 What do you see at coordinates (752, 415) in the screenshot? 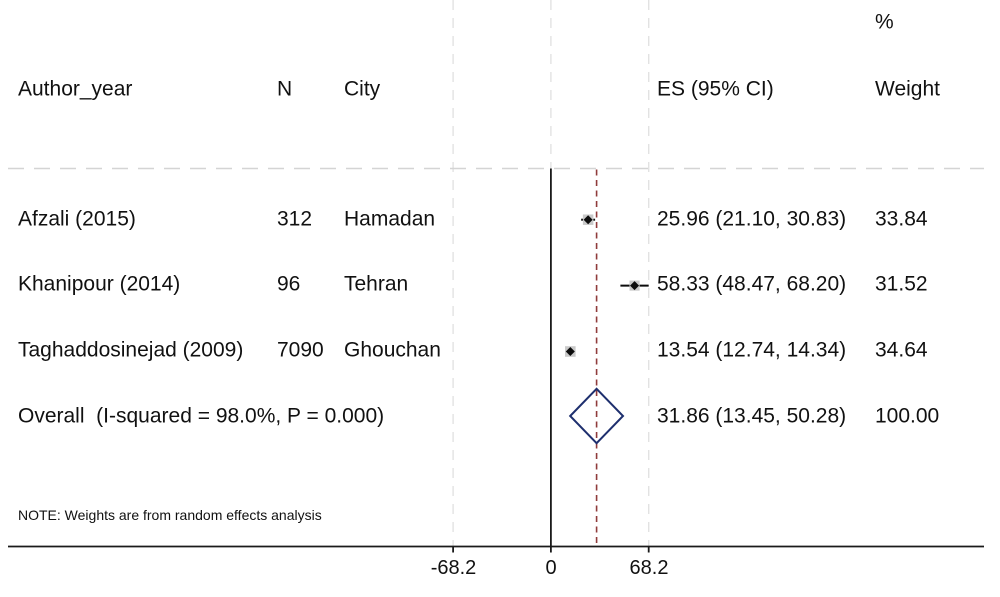
I see `overall-es-ci: 31.86 (13.45, 50.28)` at bounding box center [752, 415].